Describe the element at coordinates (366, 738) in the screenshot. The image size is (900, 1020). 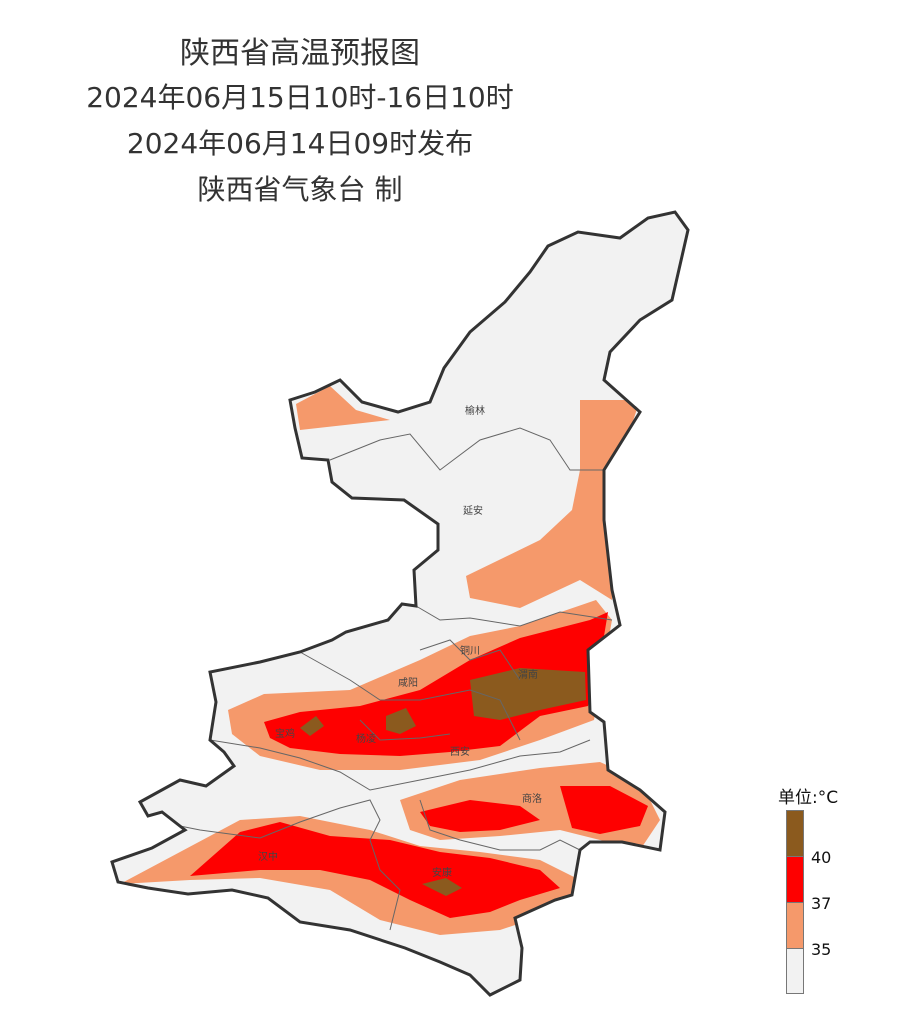
I see `city-label-yangling: 杨凌` at that location.